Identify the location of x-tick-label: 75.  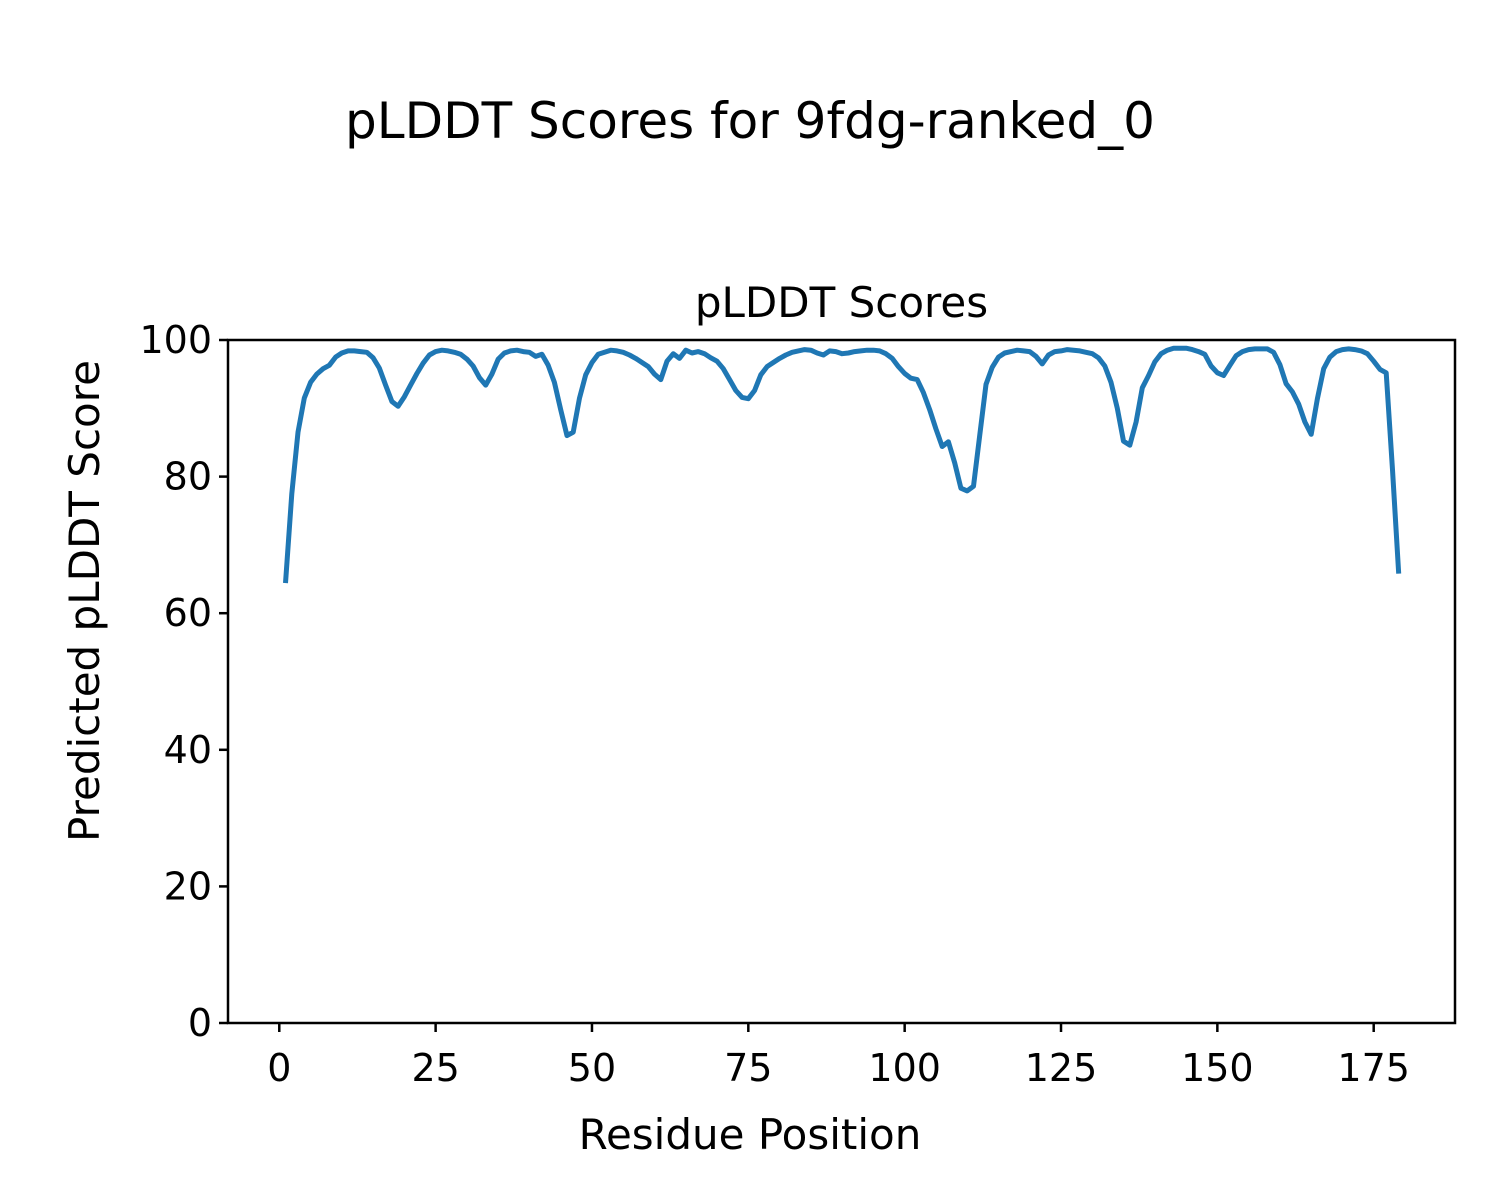
(748, 1068).